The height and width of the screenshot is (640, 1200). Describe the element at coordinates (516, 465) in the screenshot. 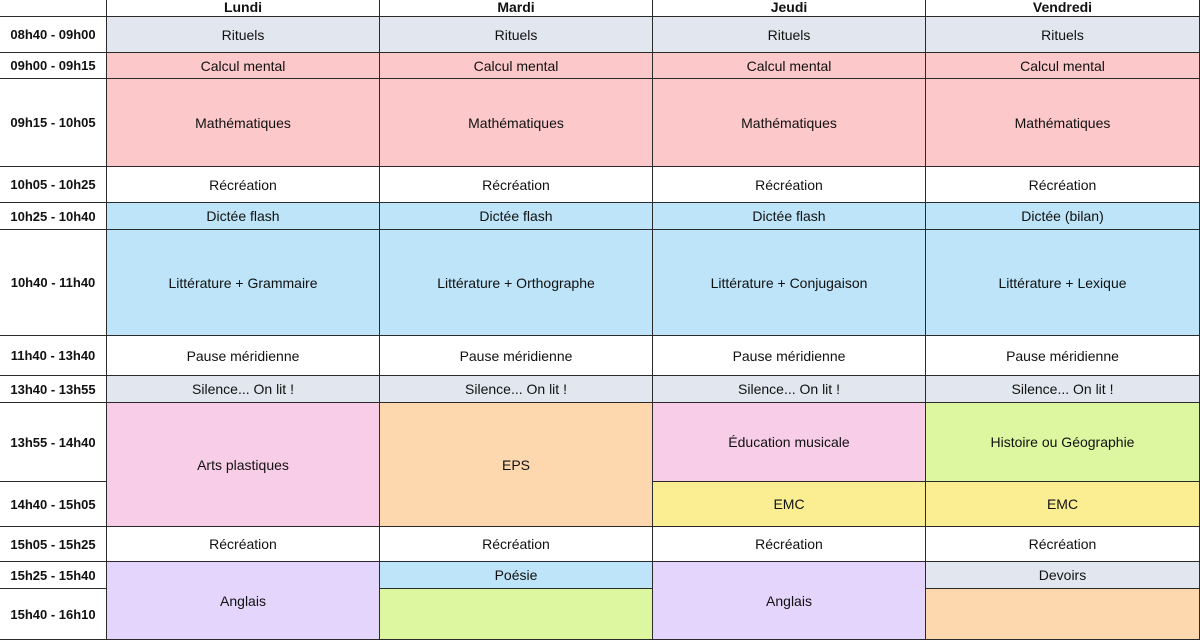

I see `activity-cell: EPS` at that location.